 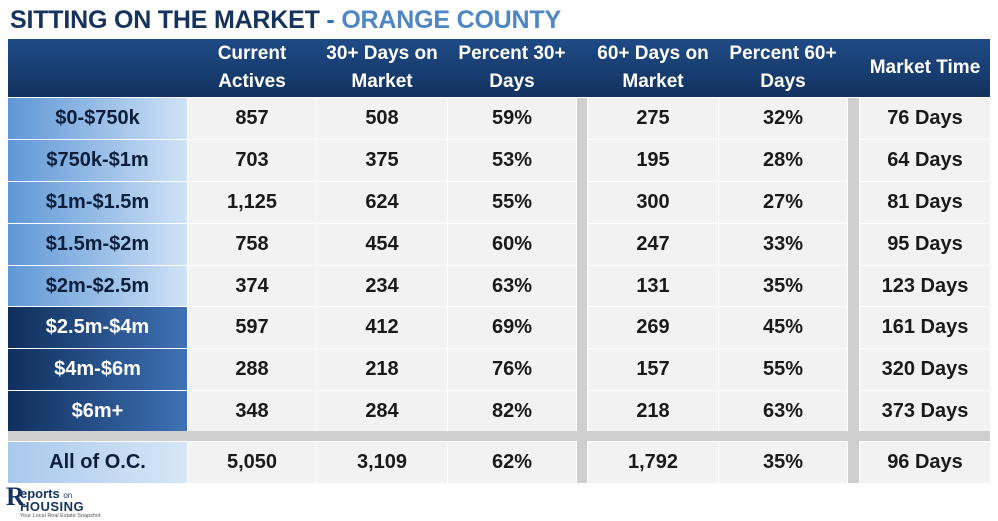 What do you see at coordinates (97, 369) in the screenshot?
I see `row-label: $4m-$6m` at bounding box center [97, 369].